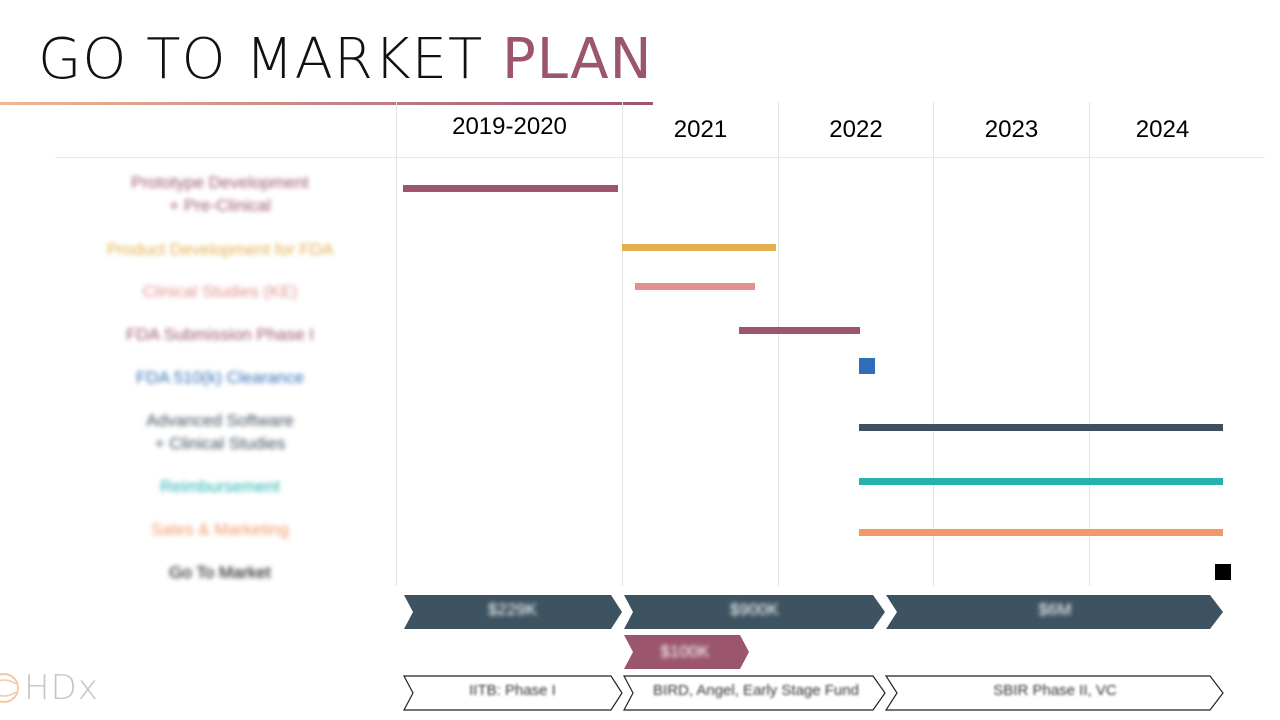 The image size is (1280, 720). What do you see at coordinates (756, 690) in the screenshot?
I see `funding-source-2: BIRD, Angel, Early Stage Fund` at bounding box center [756, 690].